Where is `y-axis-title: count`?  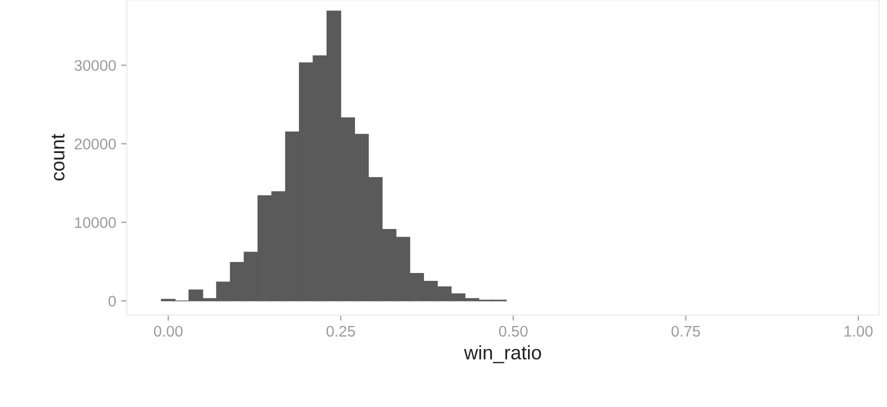 y-axis-title: count is located at coordinates (58, 157).